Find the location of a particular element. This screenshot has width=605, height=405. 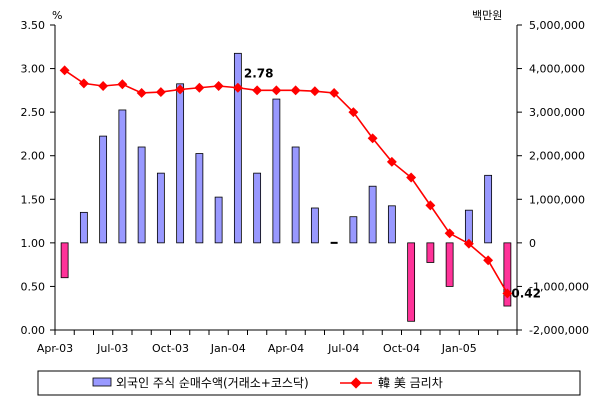

legend-line-marker is located at coordinates (356, 383).